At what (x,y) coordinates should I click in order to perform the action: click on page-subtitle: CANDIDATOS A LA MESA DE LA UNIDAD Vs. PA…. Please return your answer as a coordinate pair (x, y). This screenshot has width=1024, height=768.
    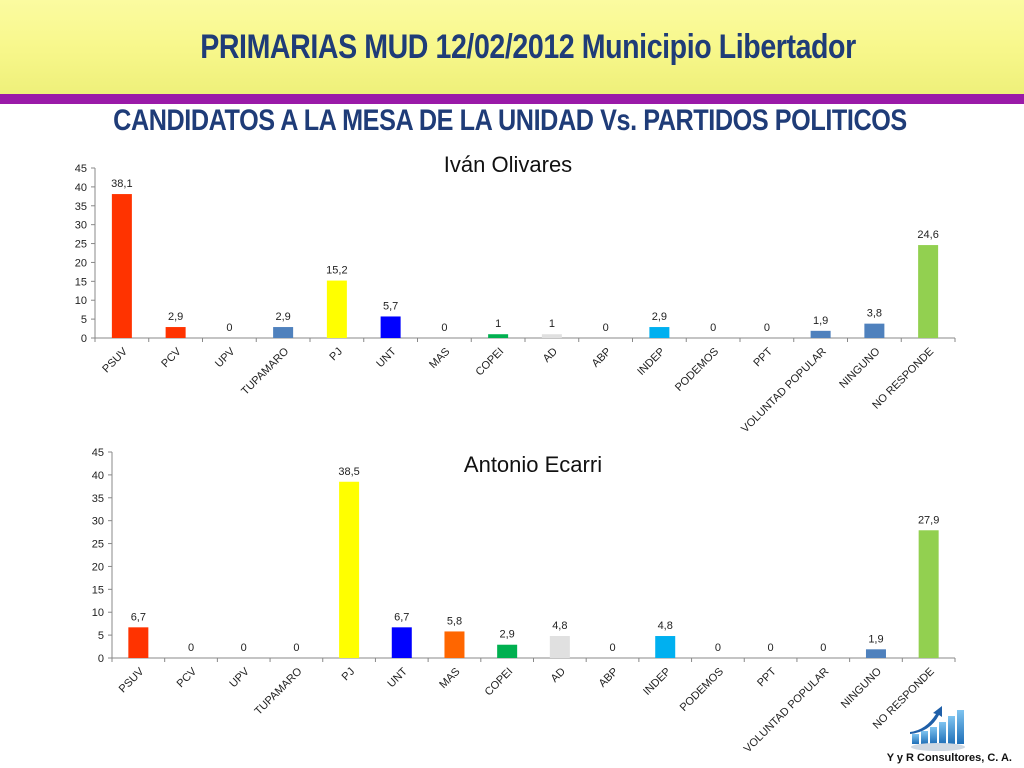
    Looking at the image, I should click on (510, 120).